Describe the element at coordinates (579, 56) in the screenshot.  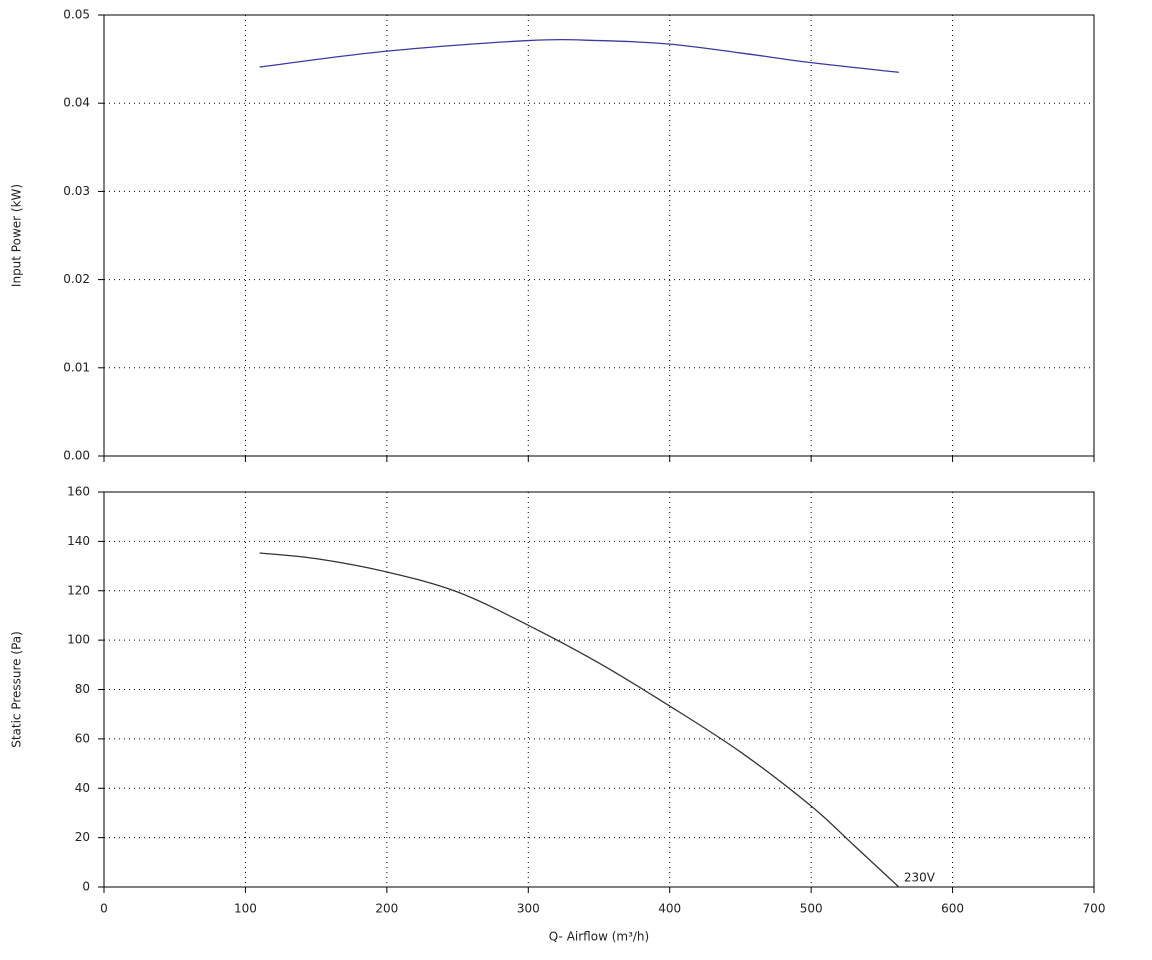
I see `curve` at that location.